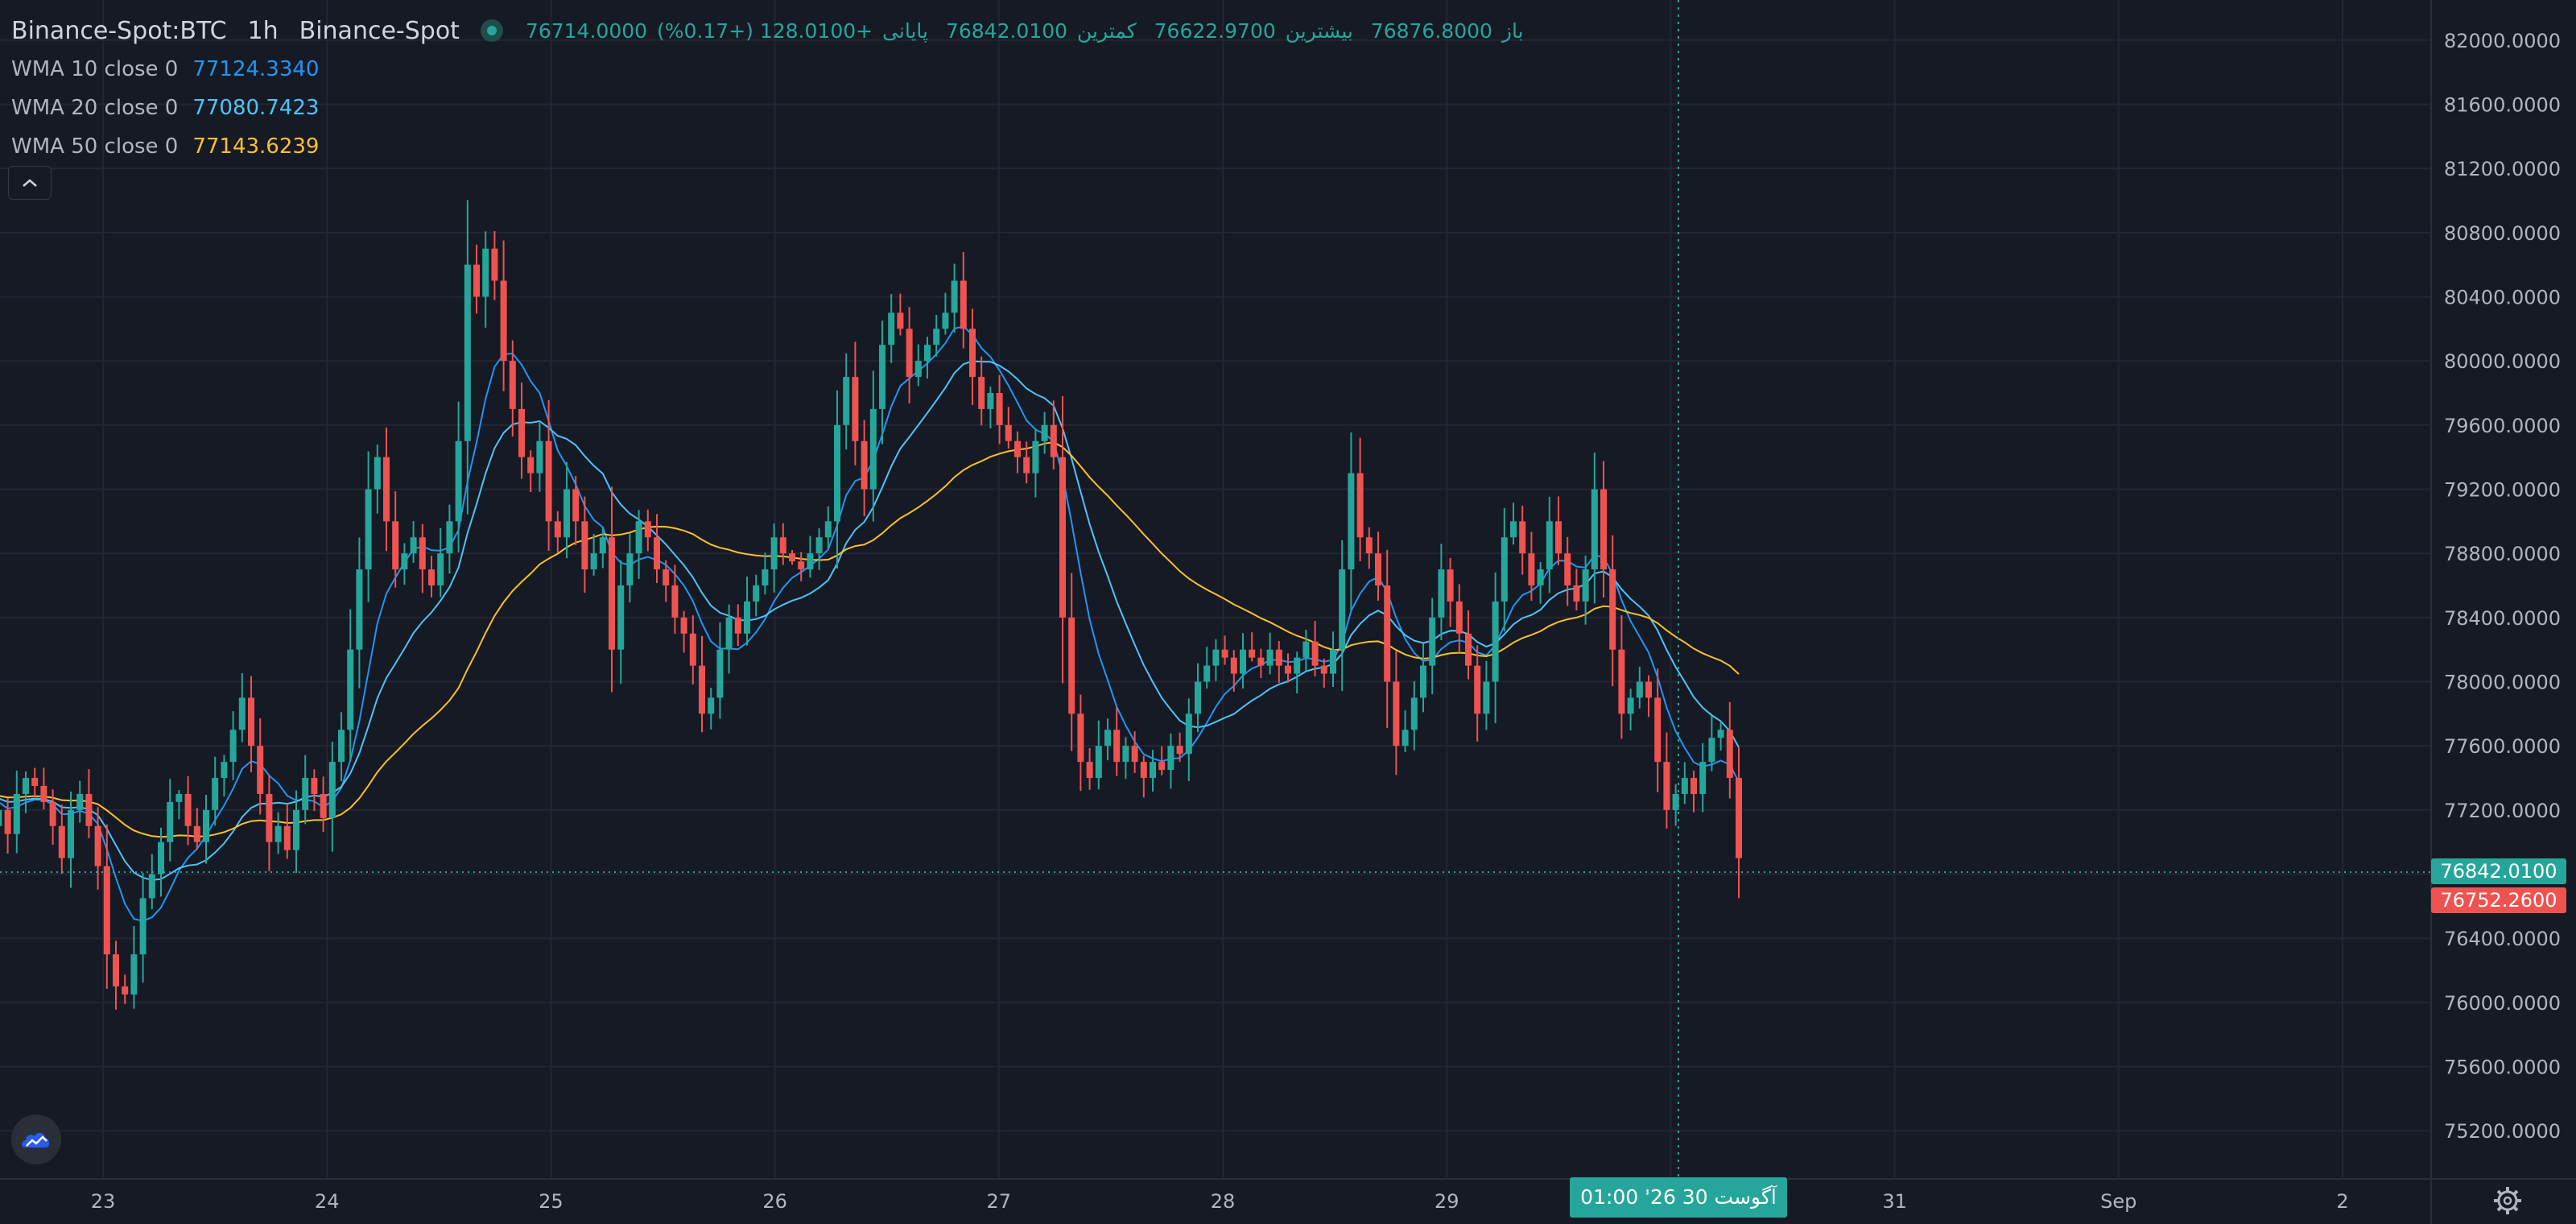 The image size is (2576, 1224). I want to click on price-tick-label: 78800.0000, so click(2502, 554).